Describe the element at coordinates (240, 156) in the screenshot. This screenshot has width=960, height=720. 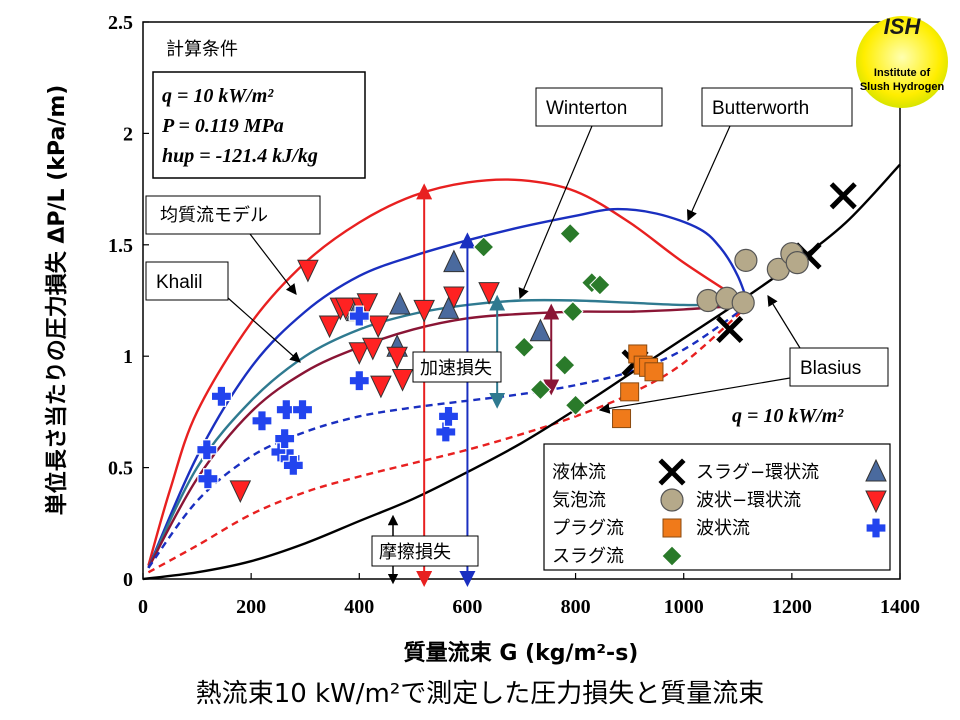
I see `condition-h: hup = -121.4 kJ/kg` at that location.